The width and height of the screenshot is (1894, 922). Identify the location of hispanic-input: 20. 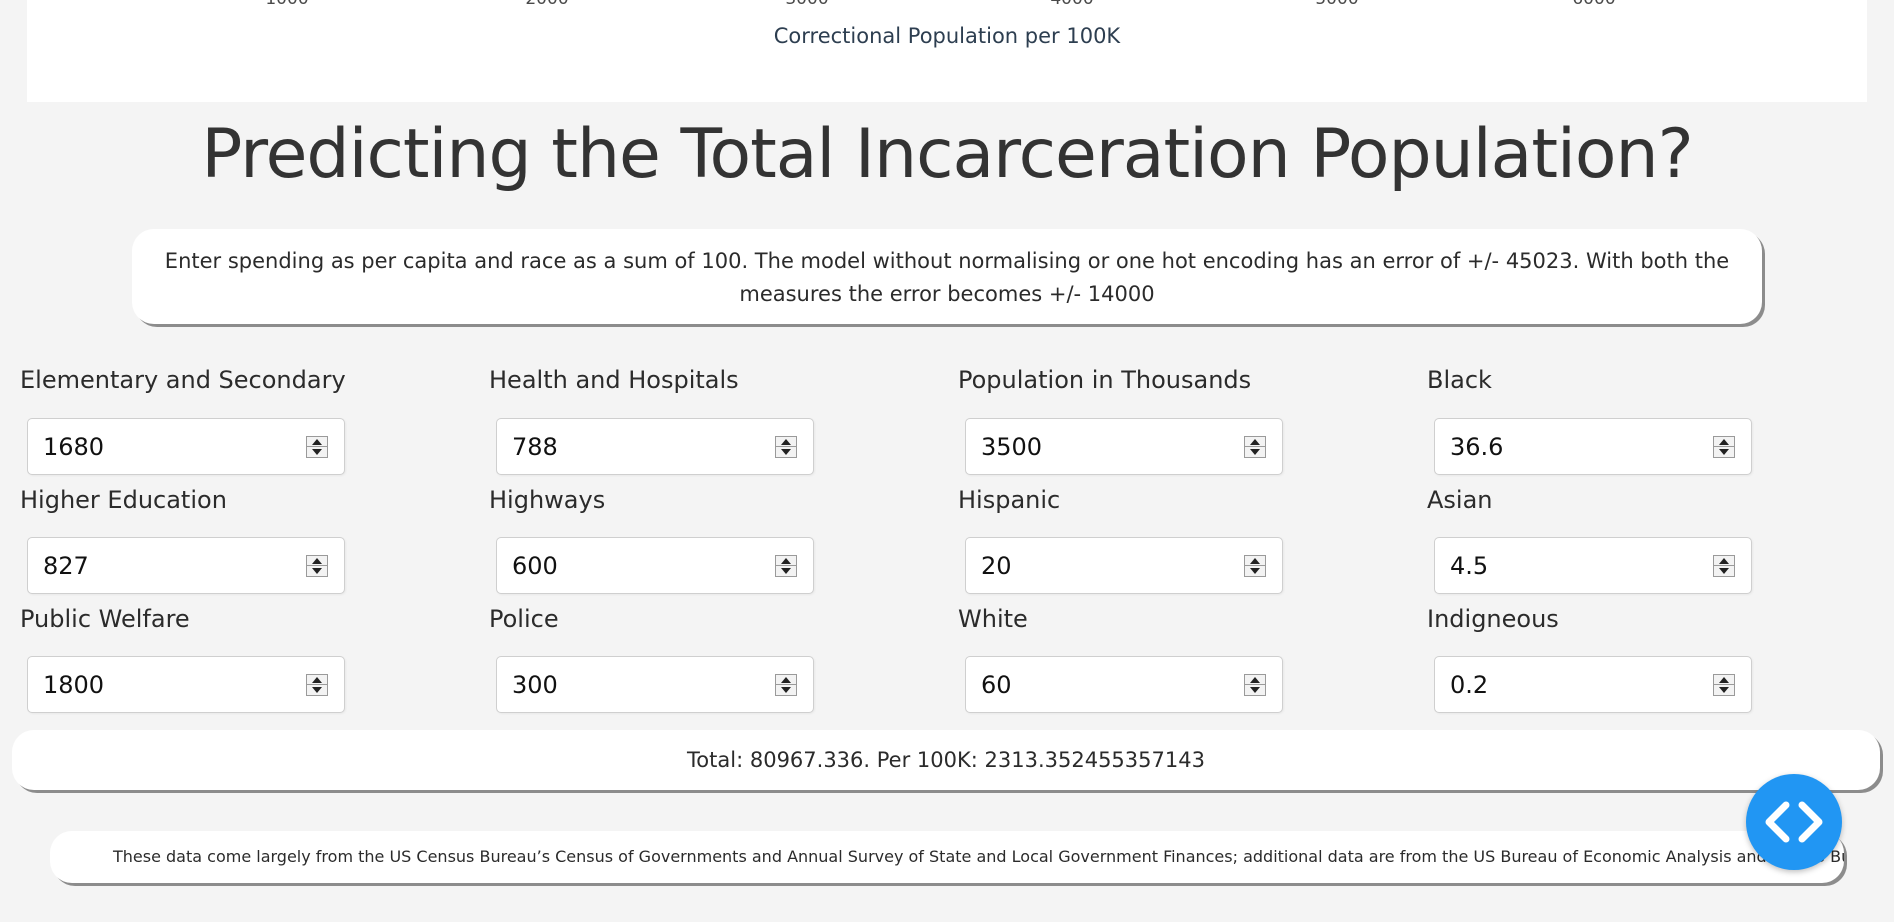
(1124, 565).